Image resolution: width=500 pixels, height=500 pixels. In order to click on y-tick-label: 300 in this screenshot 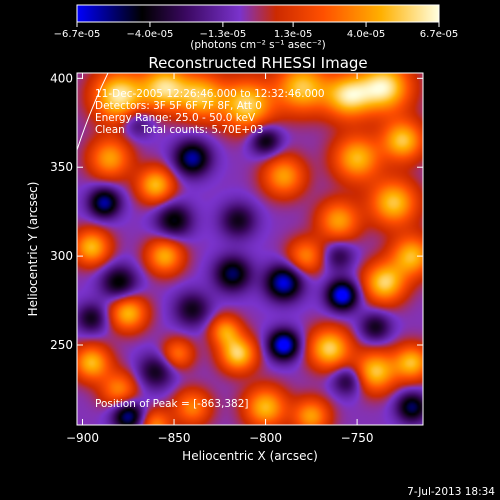, I will do `click(61, 256)`.